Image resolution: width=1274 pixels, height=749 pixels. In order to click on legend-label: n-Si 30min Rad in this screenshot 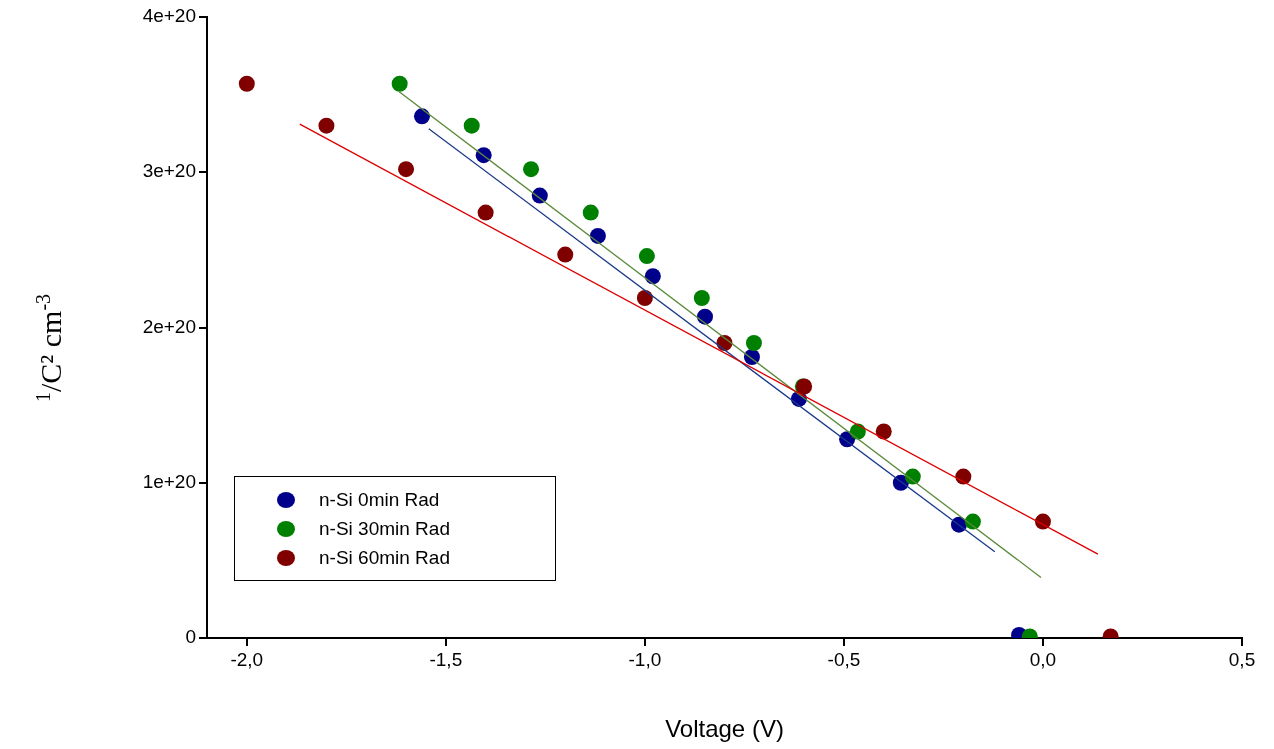, I will do `click(384, 528)`.